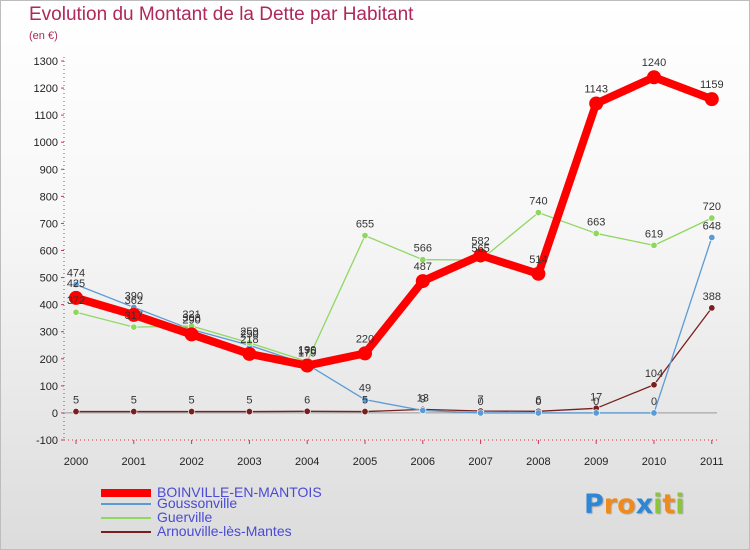 The width and height of the screenshot is (750, 550). Describe the element at coordinates (191, 315) in the screenshot. I see `data-label: 321` at that location.